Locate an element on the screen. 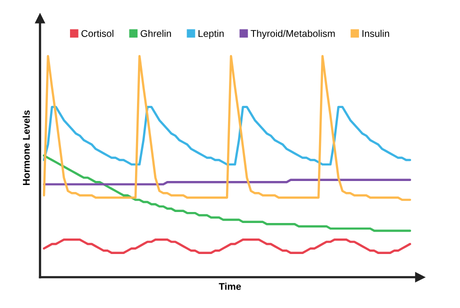 The height and width of the screenshot is (308, 460). x-axis-title: Time is located at coordinates (229, 286).